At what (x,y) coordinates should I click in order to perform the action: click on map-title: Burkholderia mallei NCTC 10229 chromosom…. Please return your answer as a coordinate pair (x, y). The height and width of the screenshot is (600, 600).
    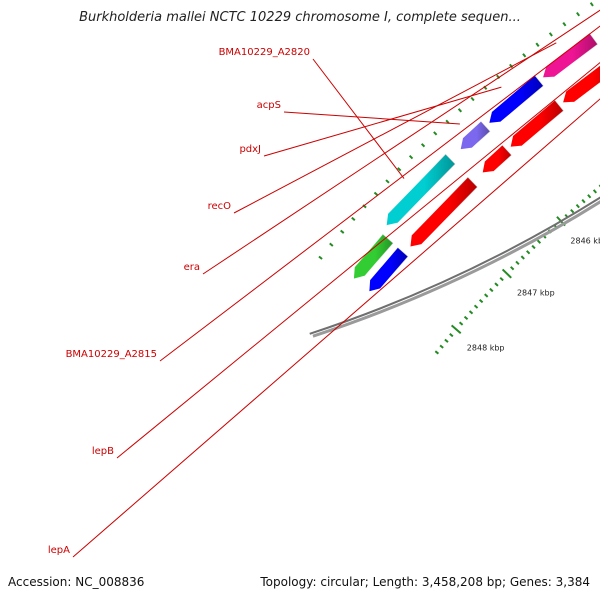
    Looking at the image, I should click on (300, 17).